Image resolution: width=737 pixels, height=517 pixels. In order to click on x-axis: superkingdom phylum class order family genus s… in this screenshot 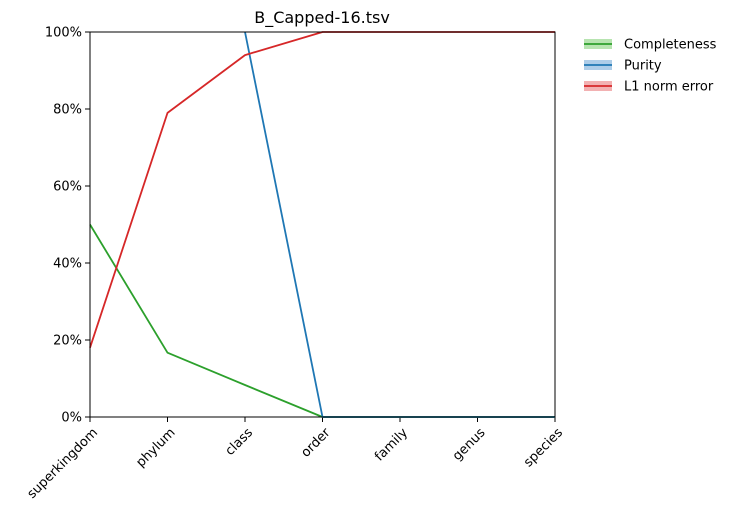, I will do `click(295, 459)`.